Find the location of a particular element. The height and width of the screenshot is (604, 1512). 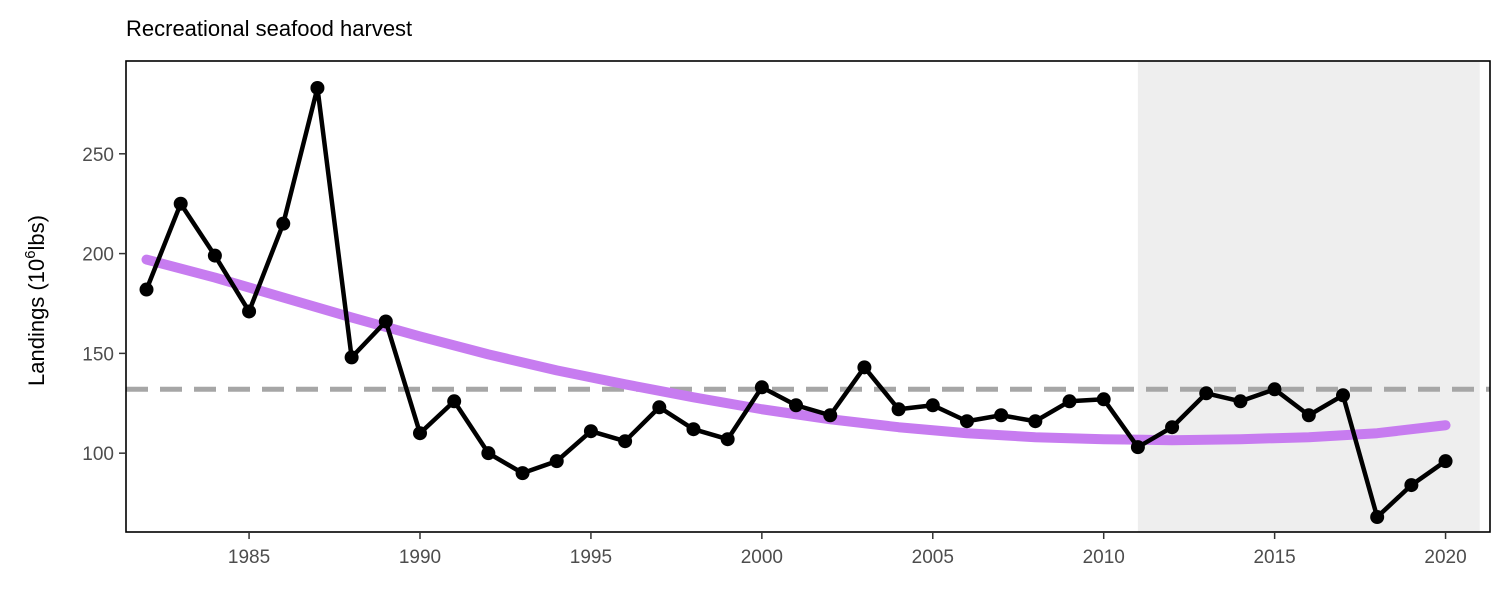

x-tick-label: 2010 is located at coordinates (1104, 557).